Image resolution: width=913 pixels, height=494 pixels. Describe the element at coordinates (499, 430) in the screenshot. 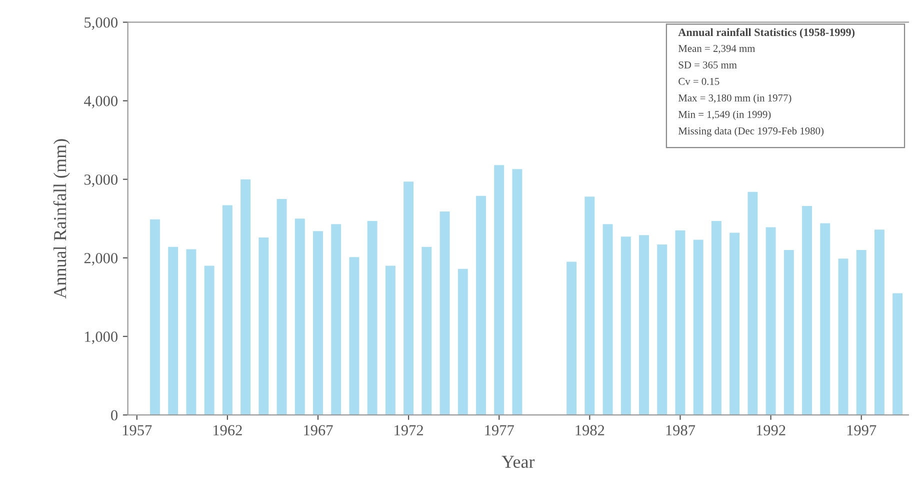

I see `x-tick-label: 1977` at that location.